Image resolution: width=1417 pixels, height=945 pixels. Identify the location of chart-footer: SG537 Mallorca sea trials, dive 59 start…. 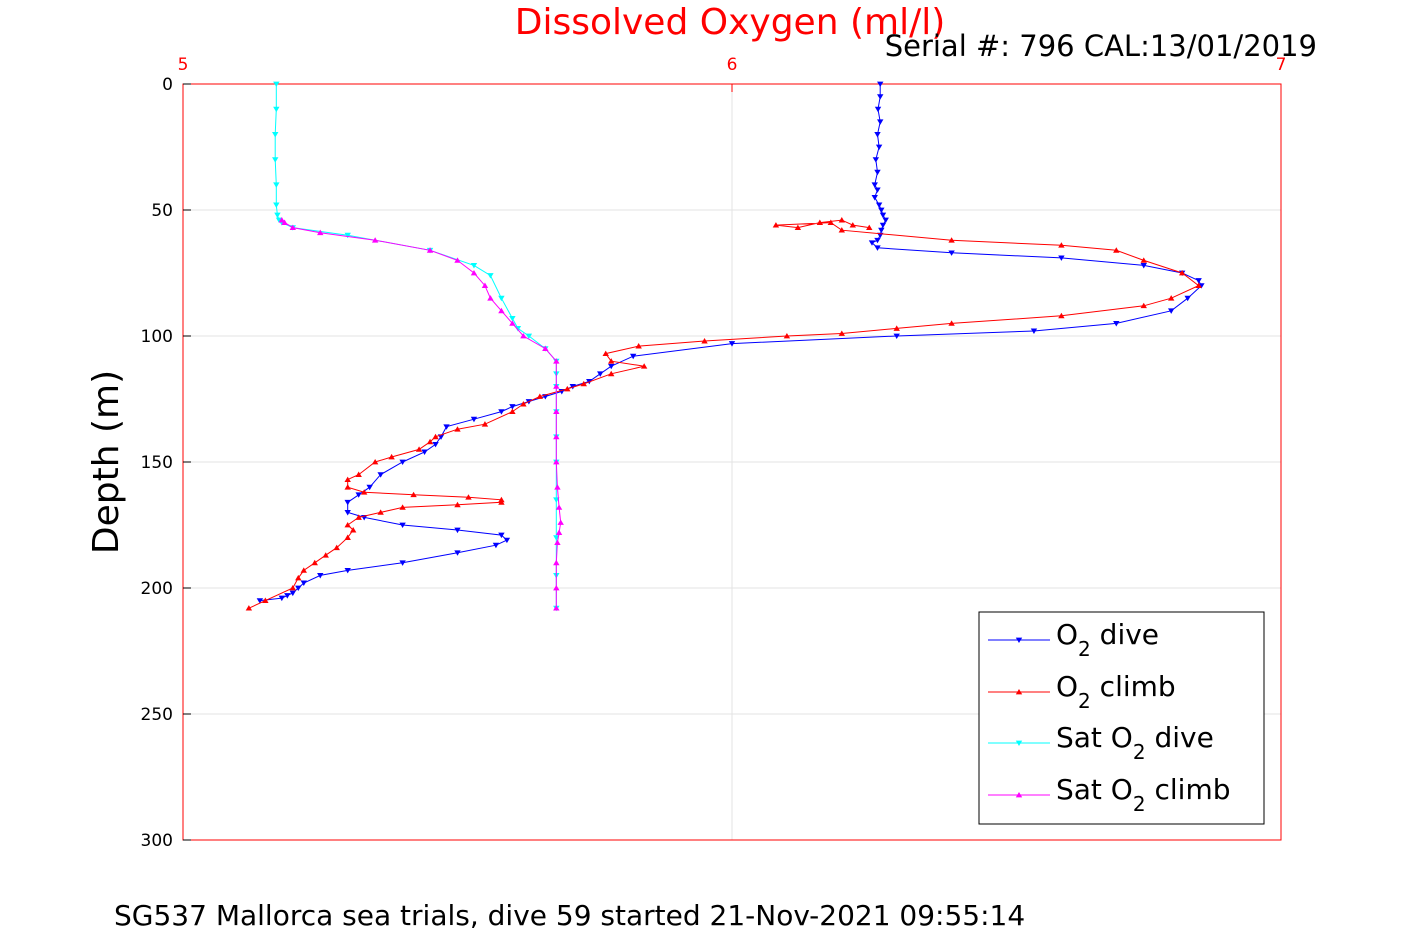
(569, 915).